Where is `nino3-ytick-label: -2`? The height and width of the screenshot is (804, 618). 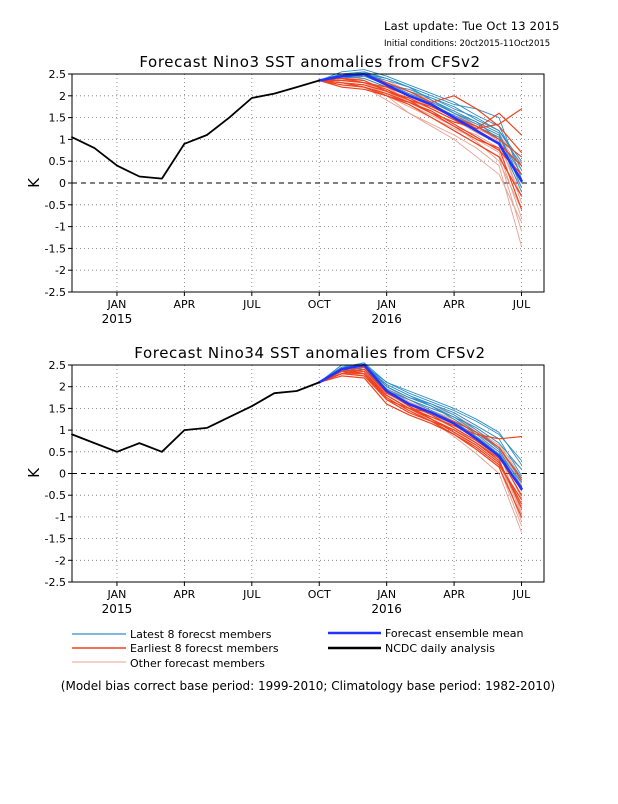 nino3-ytick-label: -2 is located at coordinates (60, 270).